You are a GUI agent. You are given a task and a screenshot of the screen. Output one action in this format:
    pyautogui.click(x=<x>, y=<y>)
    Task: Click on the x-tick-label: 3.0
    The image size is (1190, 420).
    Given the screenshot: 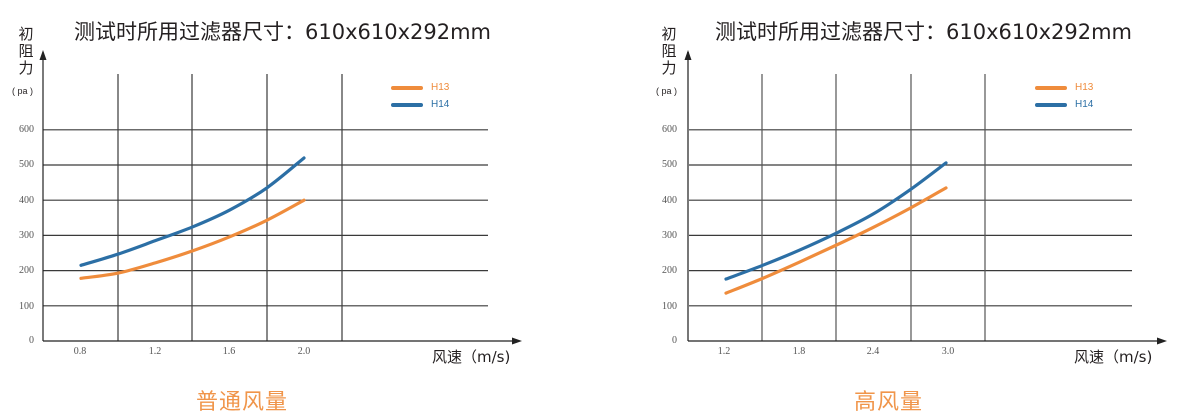 What is the action you would take?
    pyautogui.click(x=948, y=351)
    